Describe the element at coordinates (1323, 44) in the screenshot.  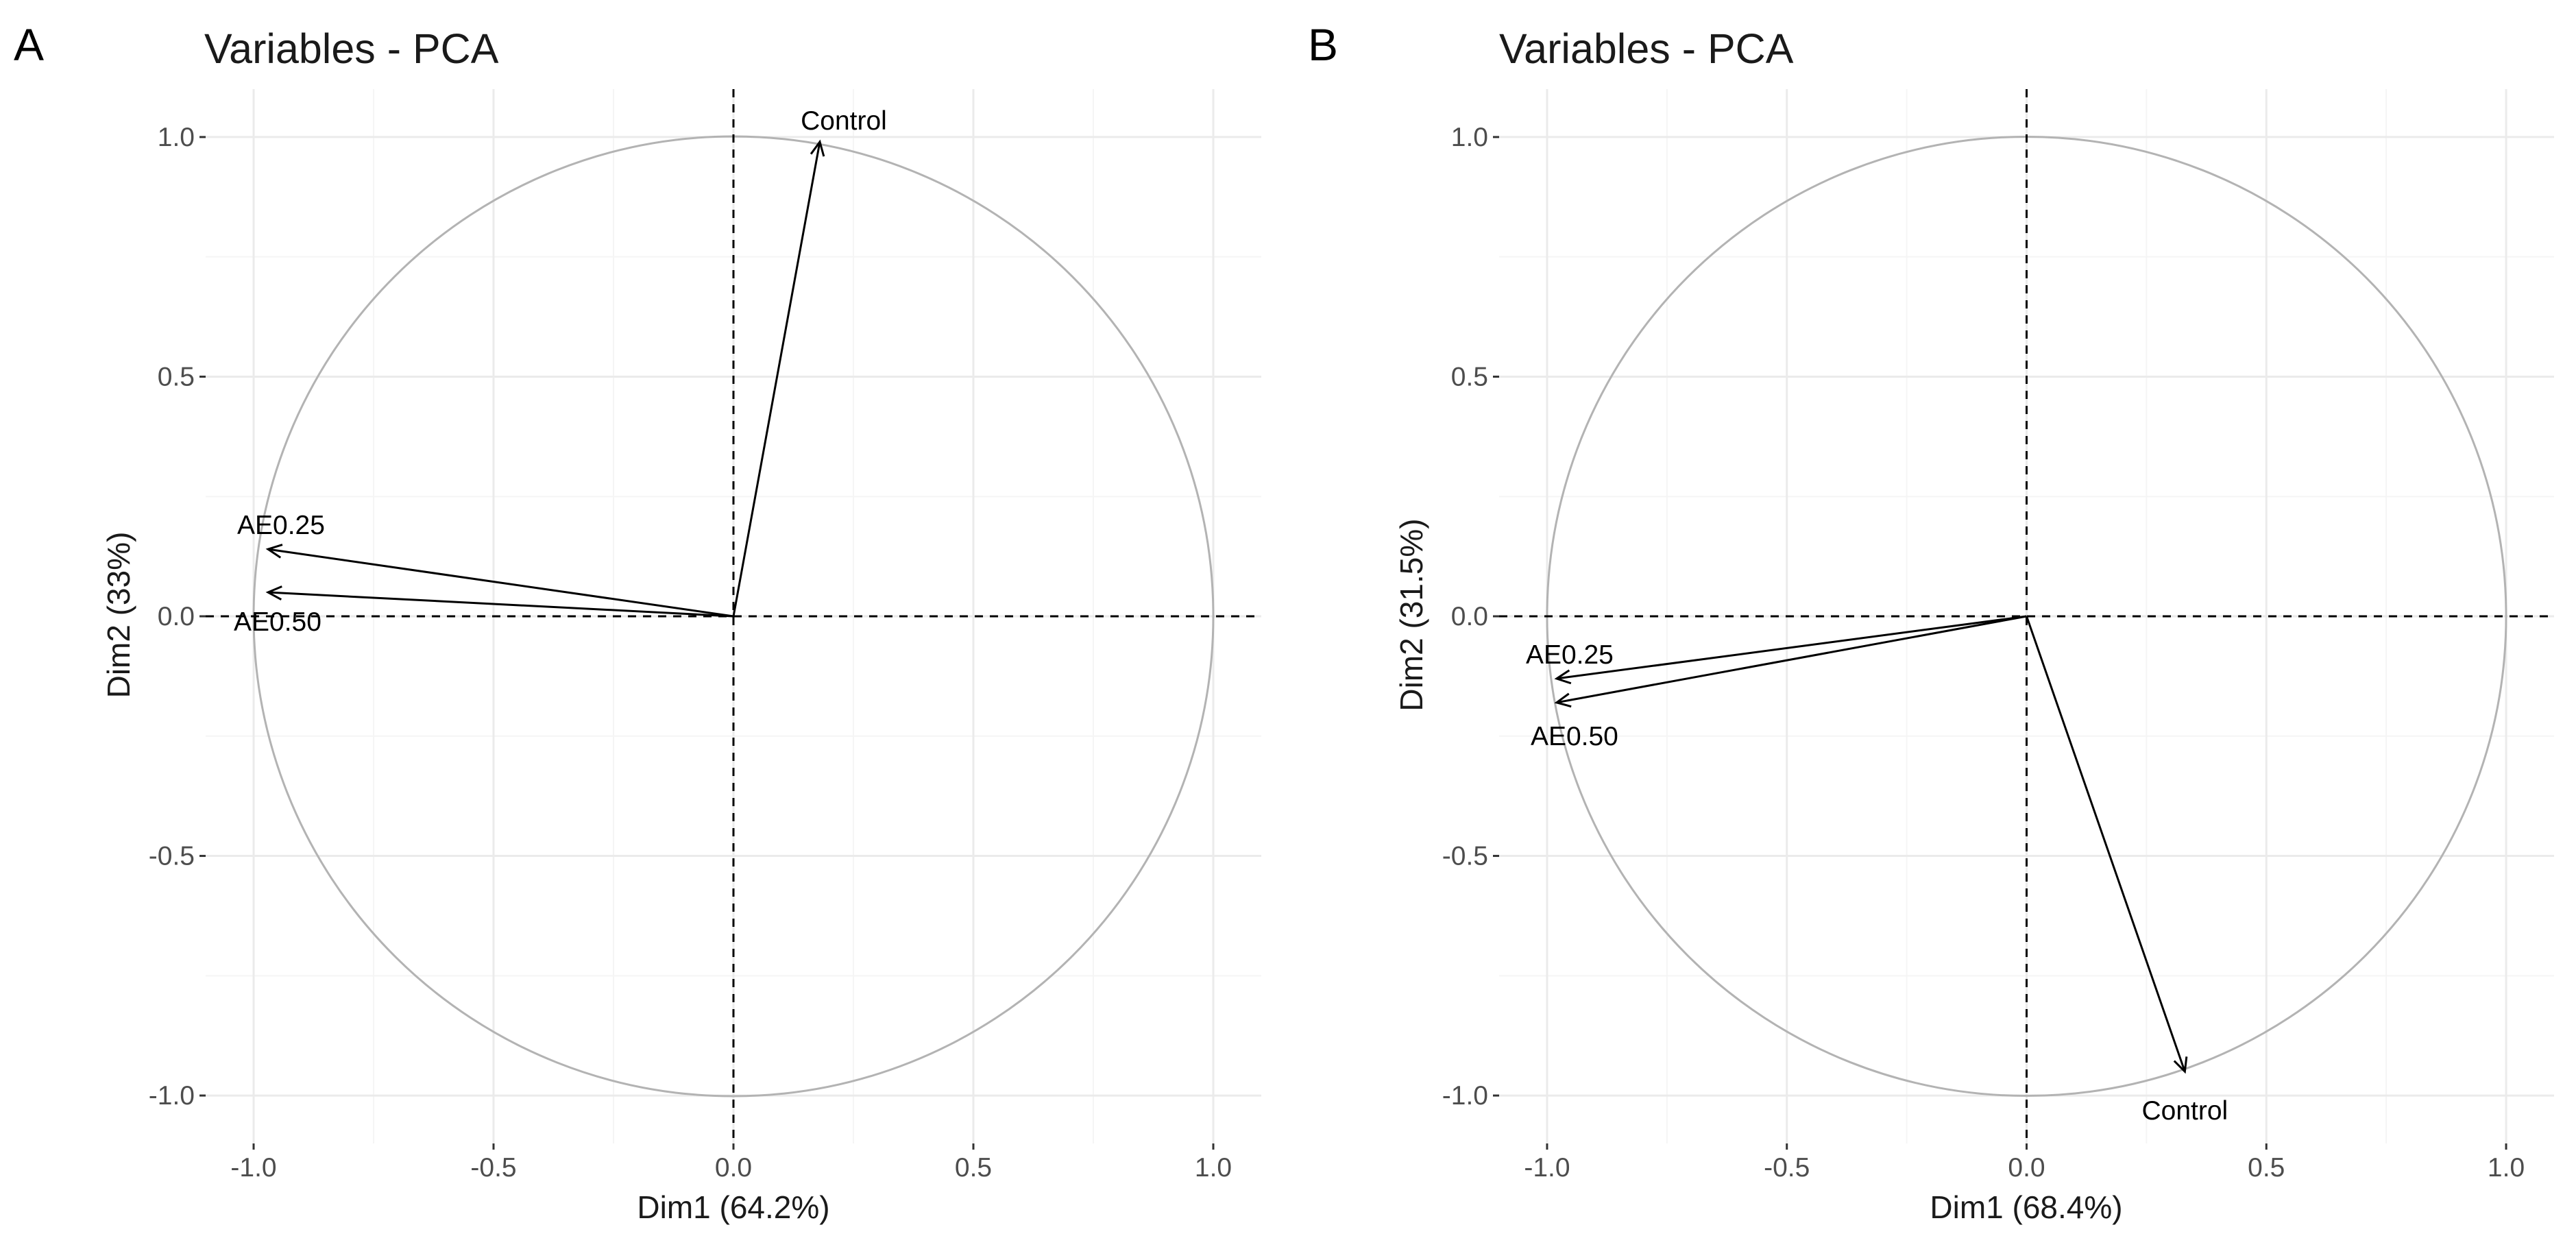
I see `panel-letter: B` at that location.